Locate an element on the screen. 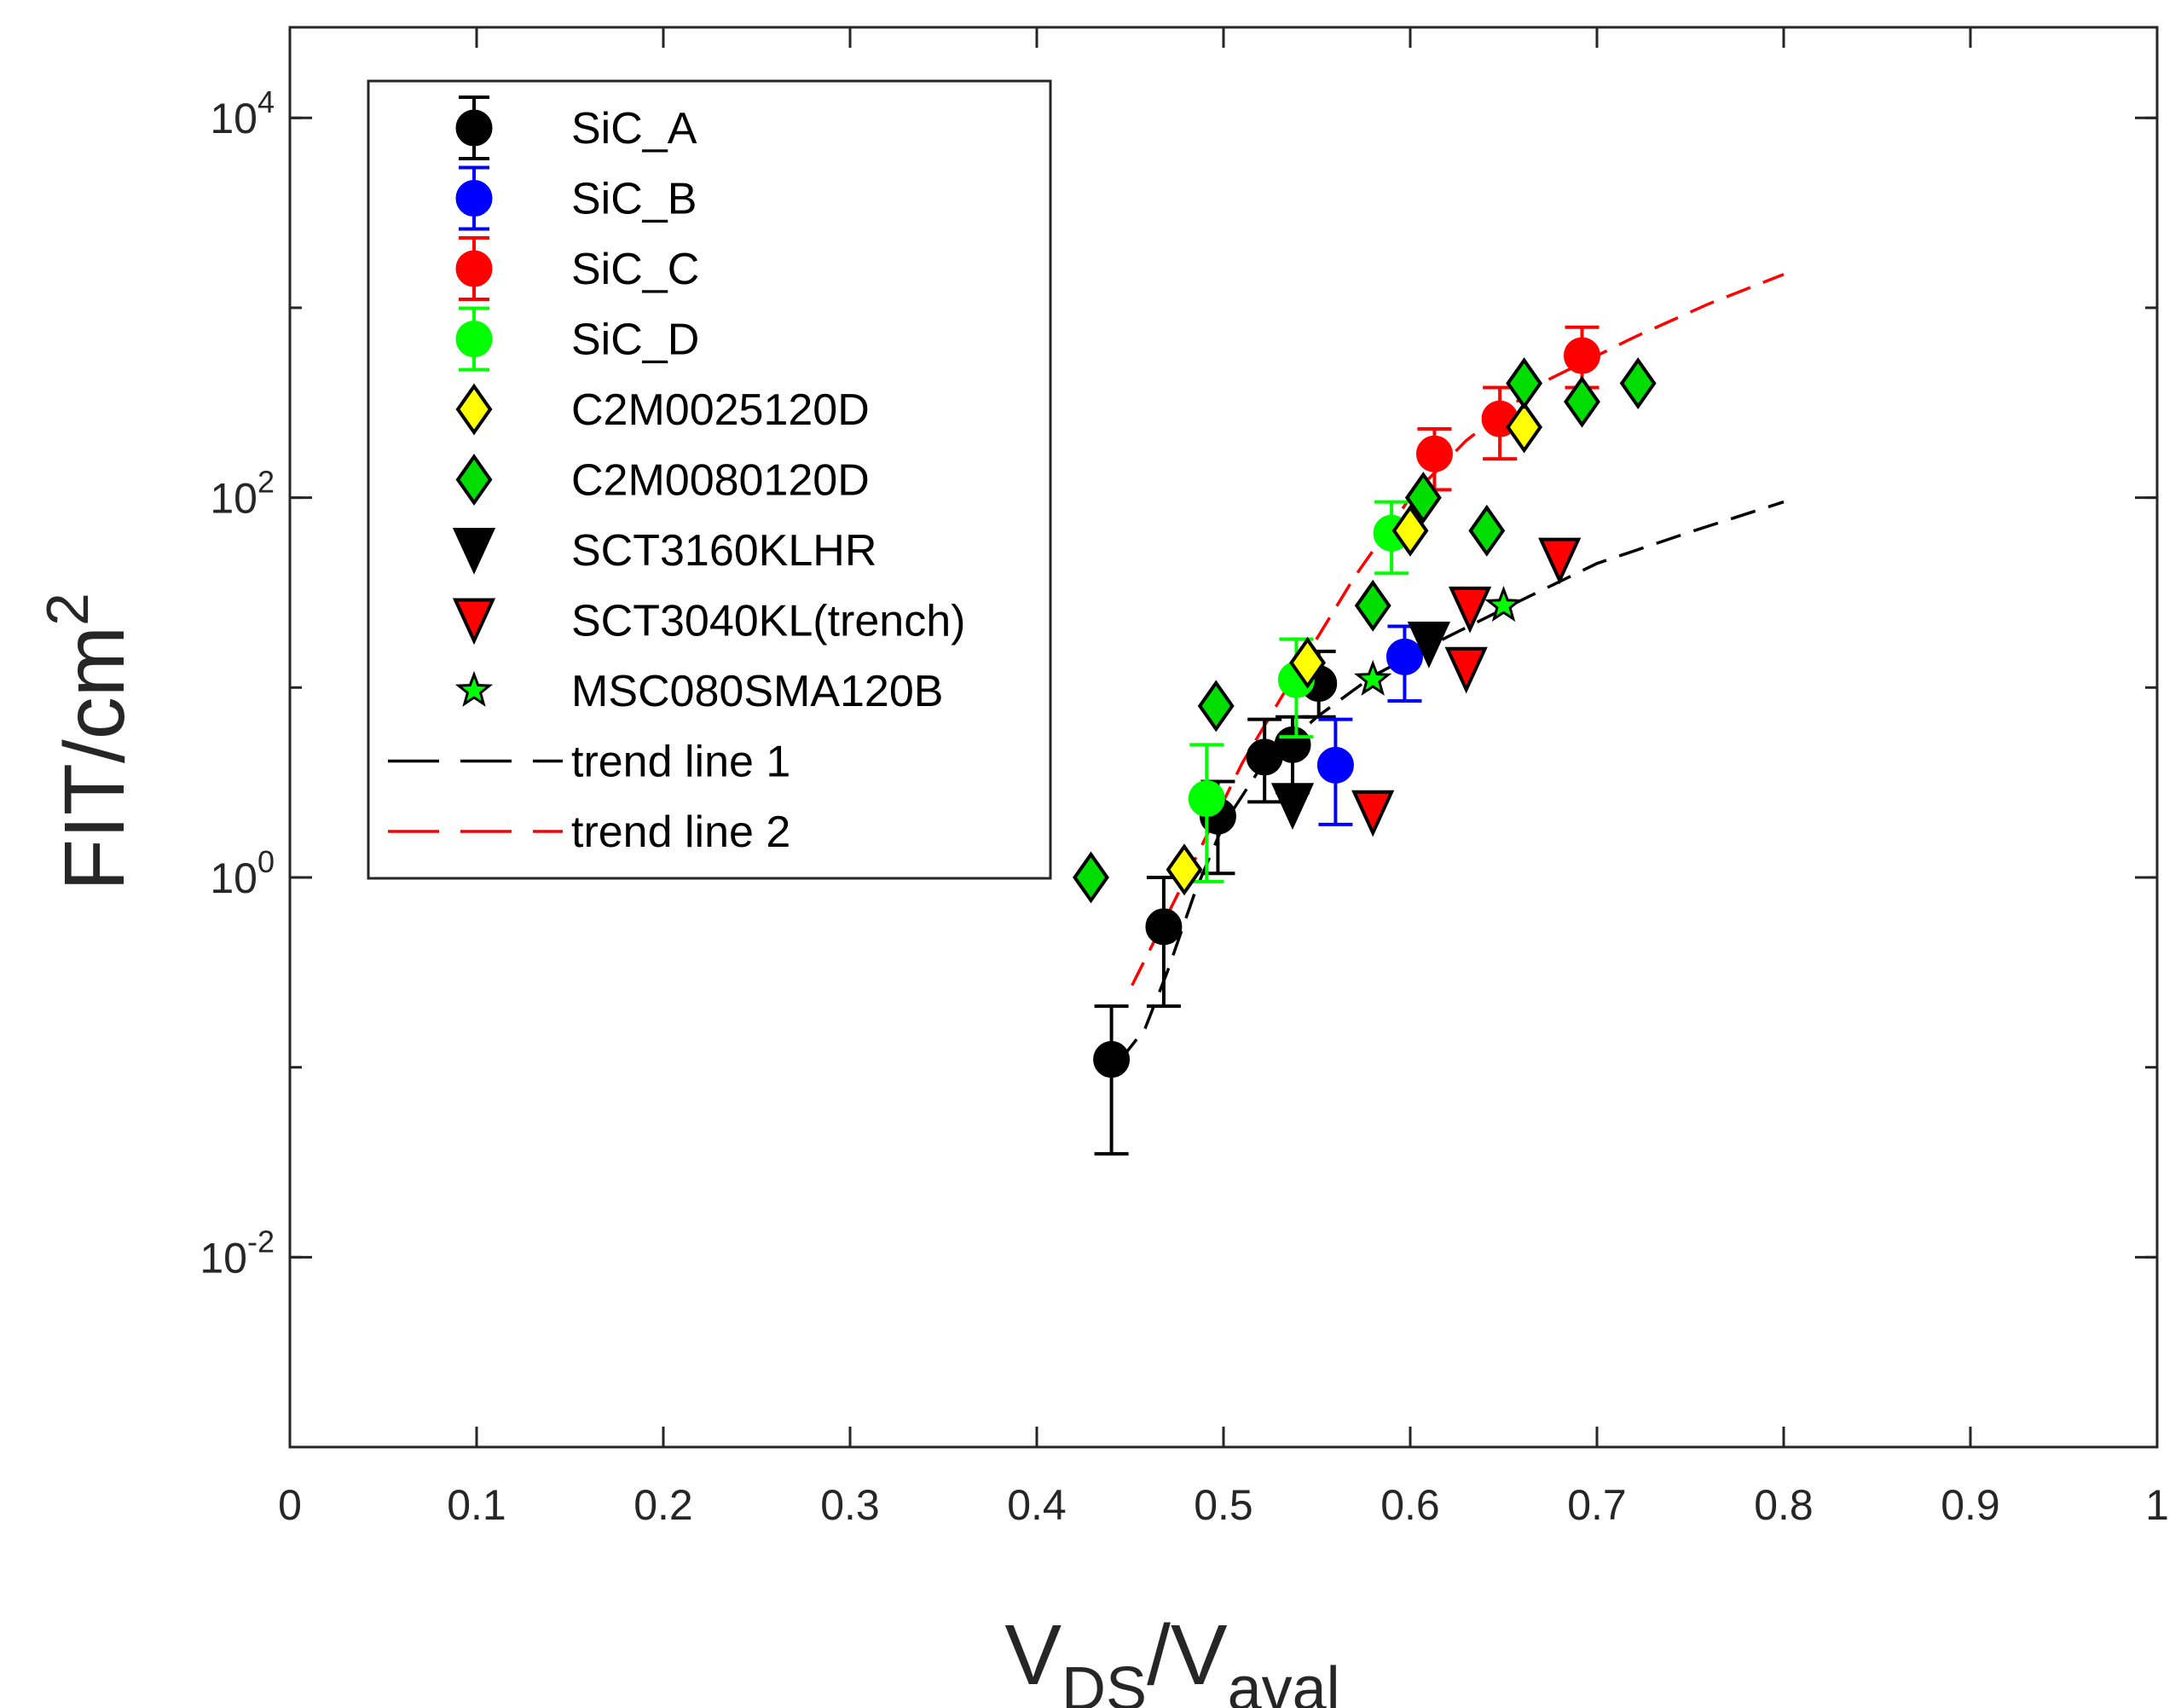 This screenshot has width=2181, height=1708. y-axis-title-sup: 2 is located at coordinates (67, 609).